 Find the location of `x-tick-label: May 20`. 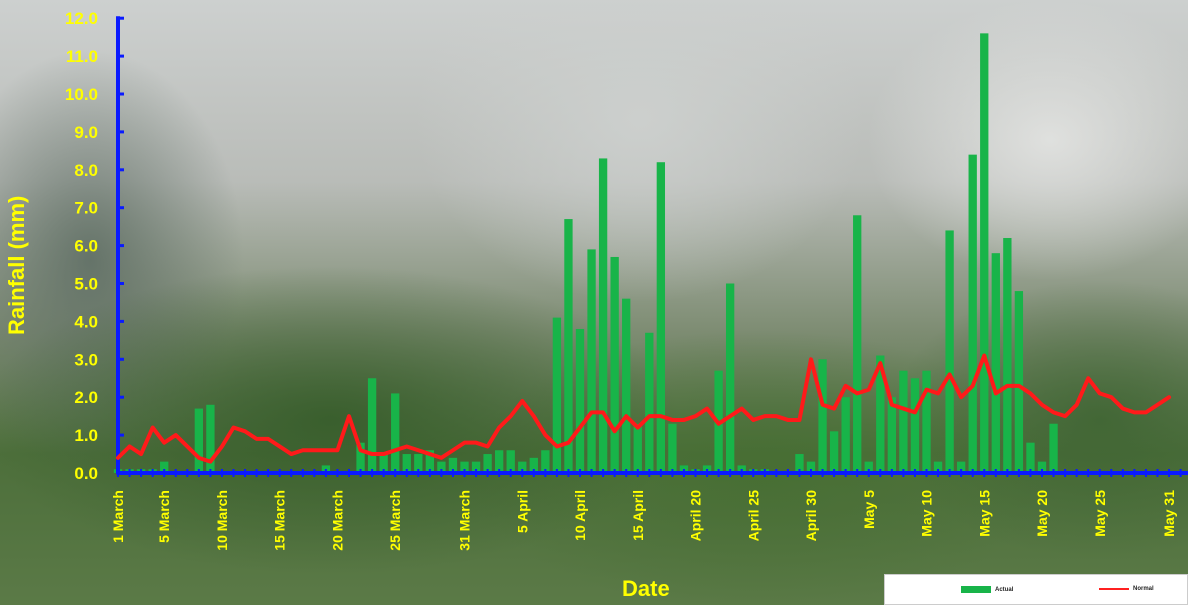

x-tick-label: May 20 is located at coordinates (1042, 513).